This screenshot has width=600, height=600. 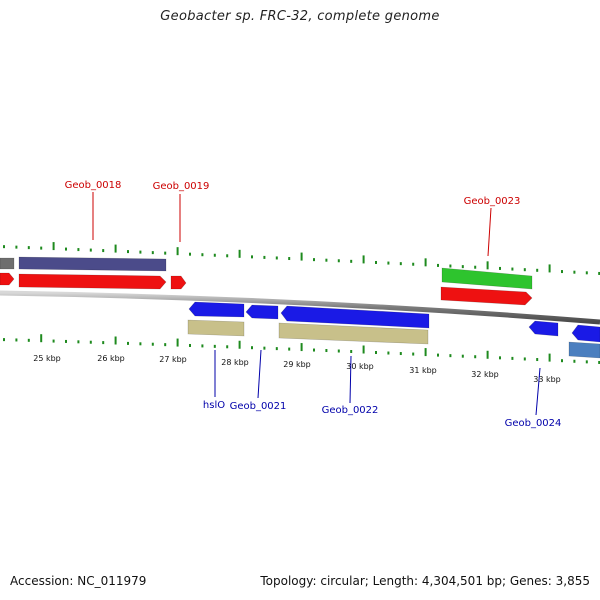 I want to click on gene-feature-navy, so click(x=92, y=264).